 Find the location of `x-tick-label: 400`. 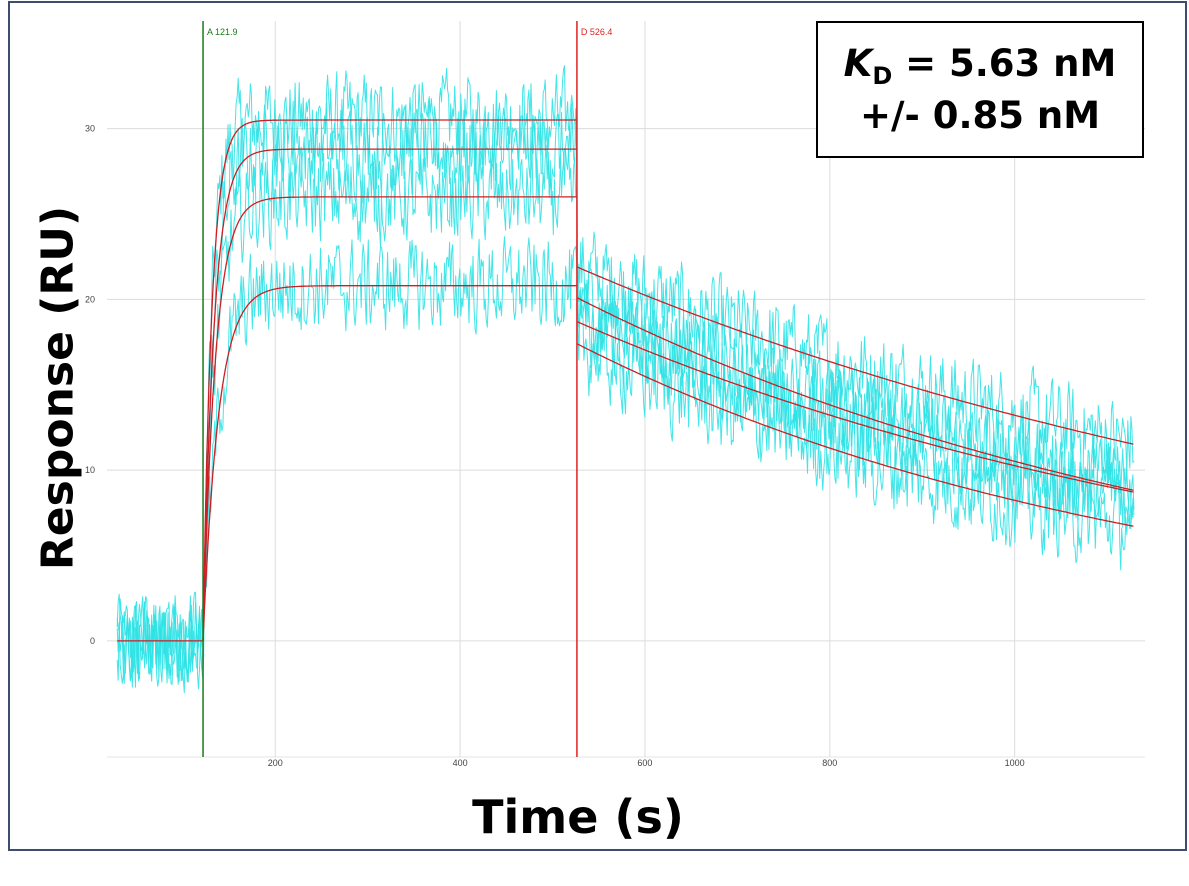

x-tick-label: 400 is located at coordinates (460, 763).